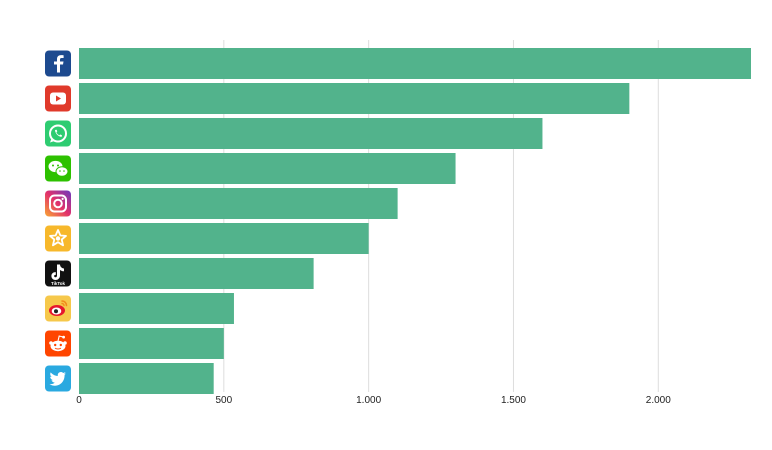 The image size is (772, 450). What do you see at coordinates (58, 283) in the screenshot?
I see `svg-text: TikTok` at bounding box center [58, 283].